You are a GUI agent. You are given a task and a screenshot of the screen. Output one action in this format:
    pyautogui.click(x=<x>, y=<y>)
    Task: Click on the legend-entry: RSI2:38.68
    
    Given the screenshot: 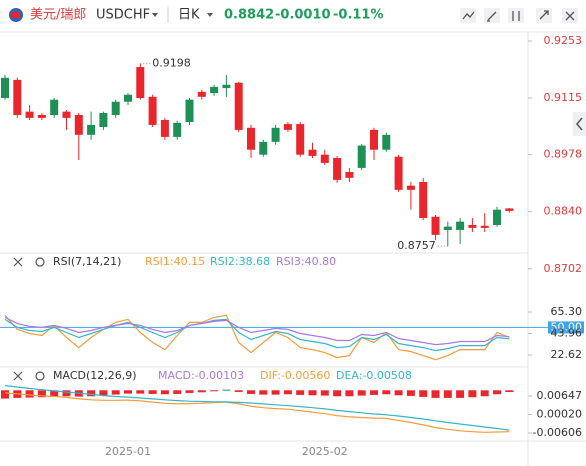 What is the action you would take?
    pyautogui.click(x=240, y=261)
    